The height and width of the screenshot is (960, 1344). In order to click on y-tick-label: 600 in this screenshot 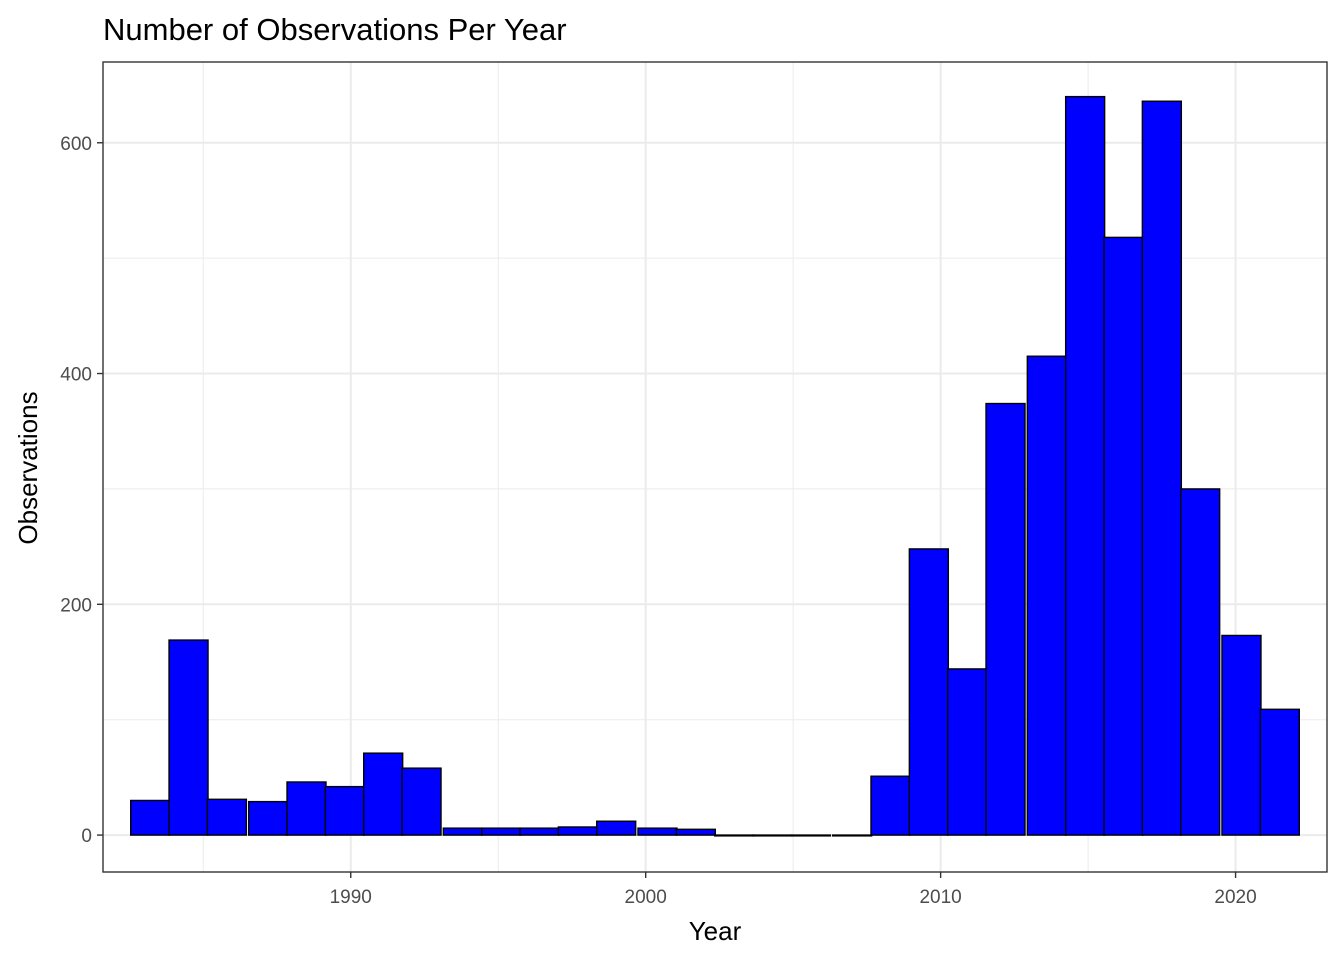, I will do `click(76, 144)`.